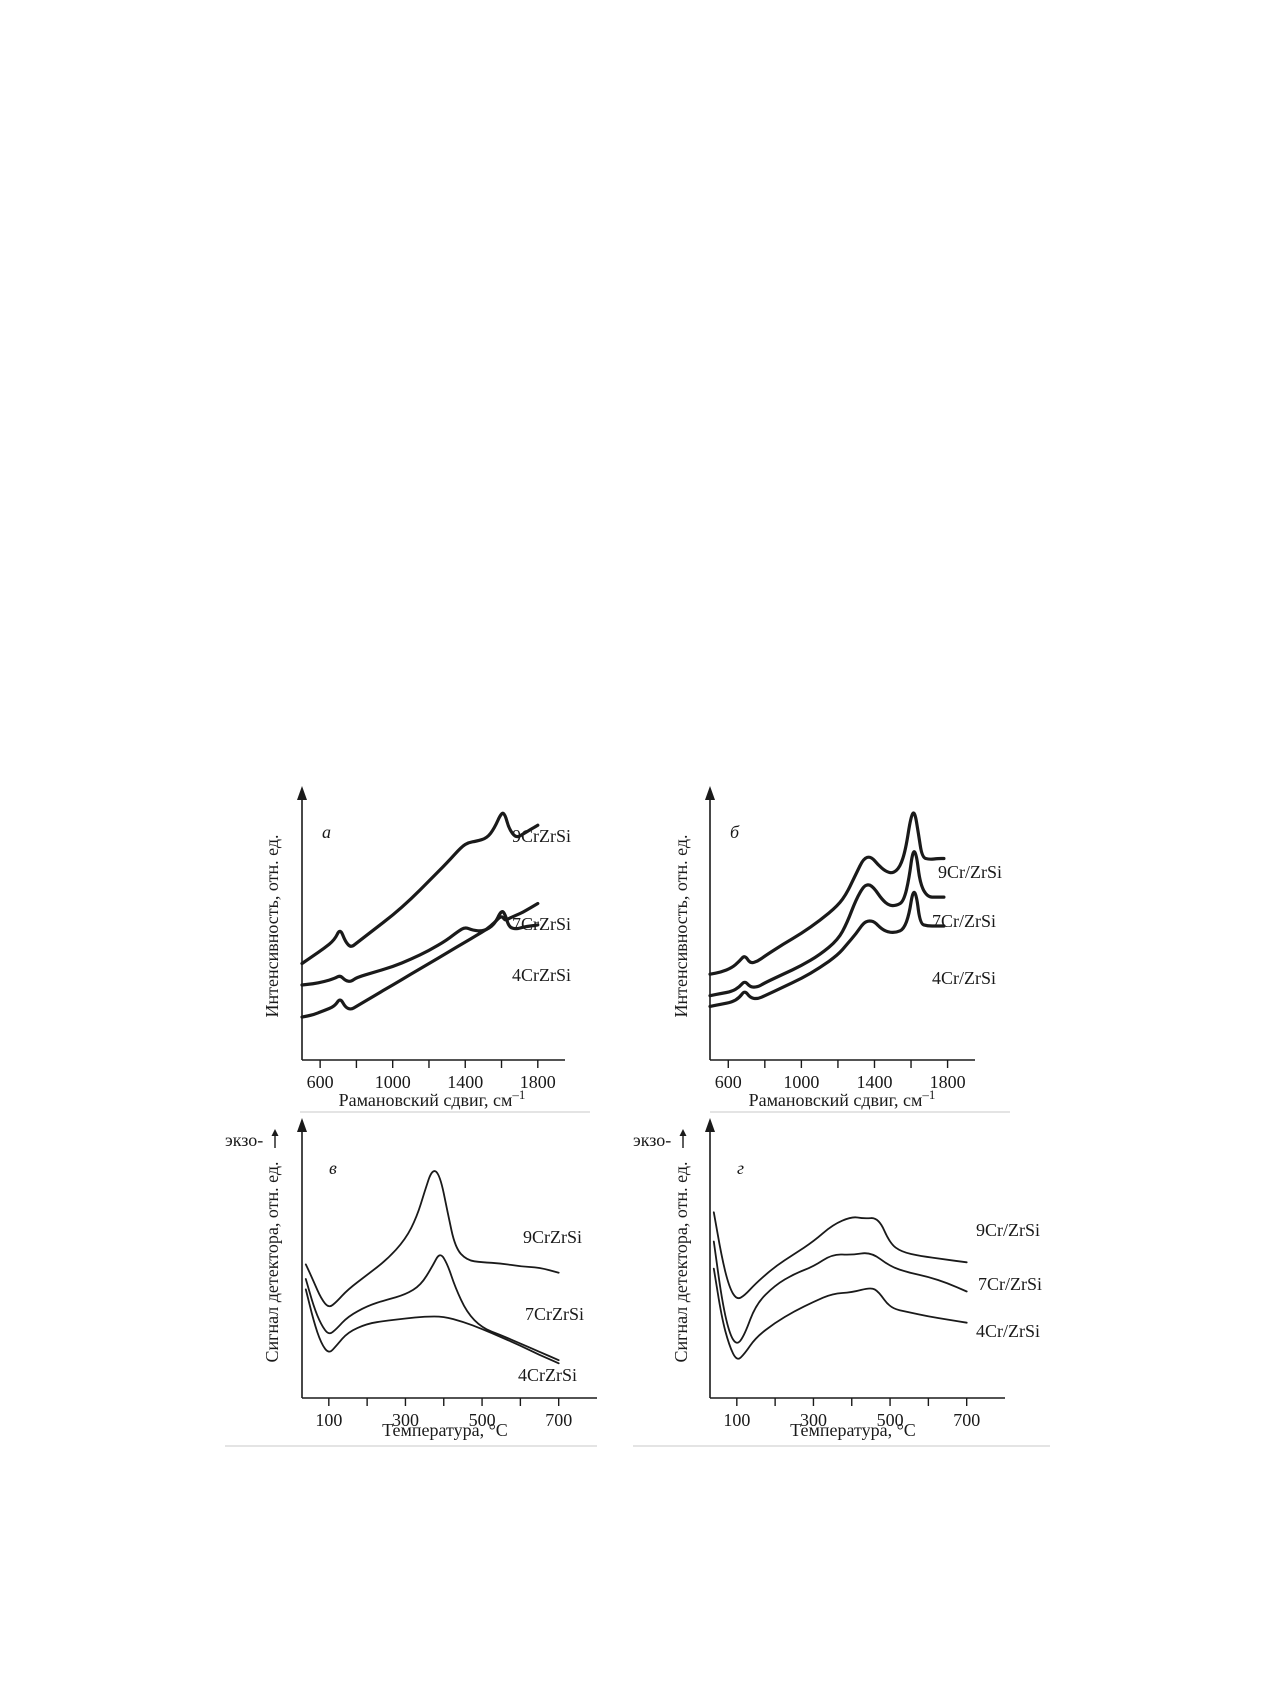 The width and height of the screenshot is (1270, 1683). Describe the element at coordinates (333, 1168) in the screenshot. I see `panel-letter: в` at that location.